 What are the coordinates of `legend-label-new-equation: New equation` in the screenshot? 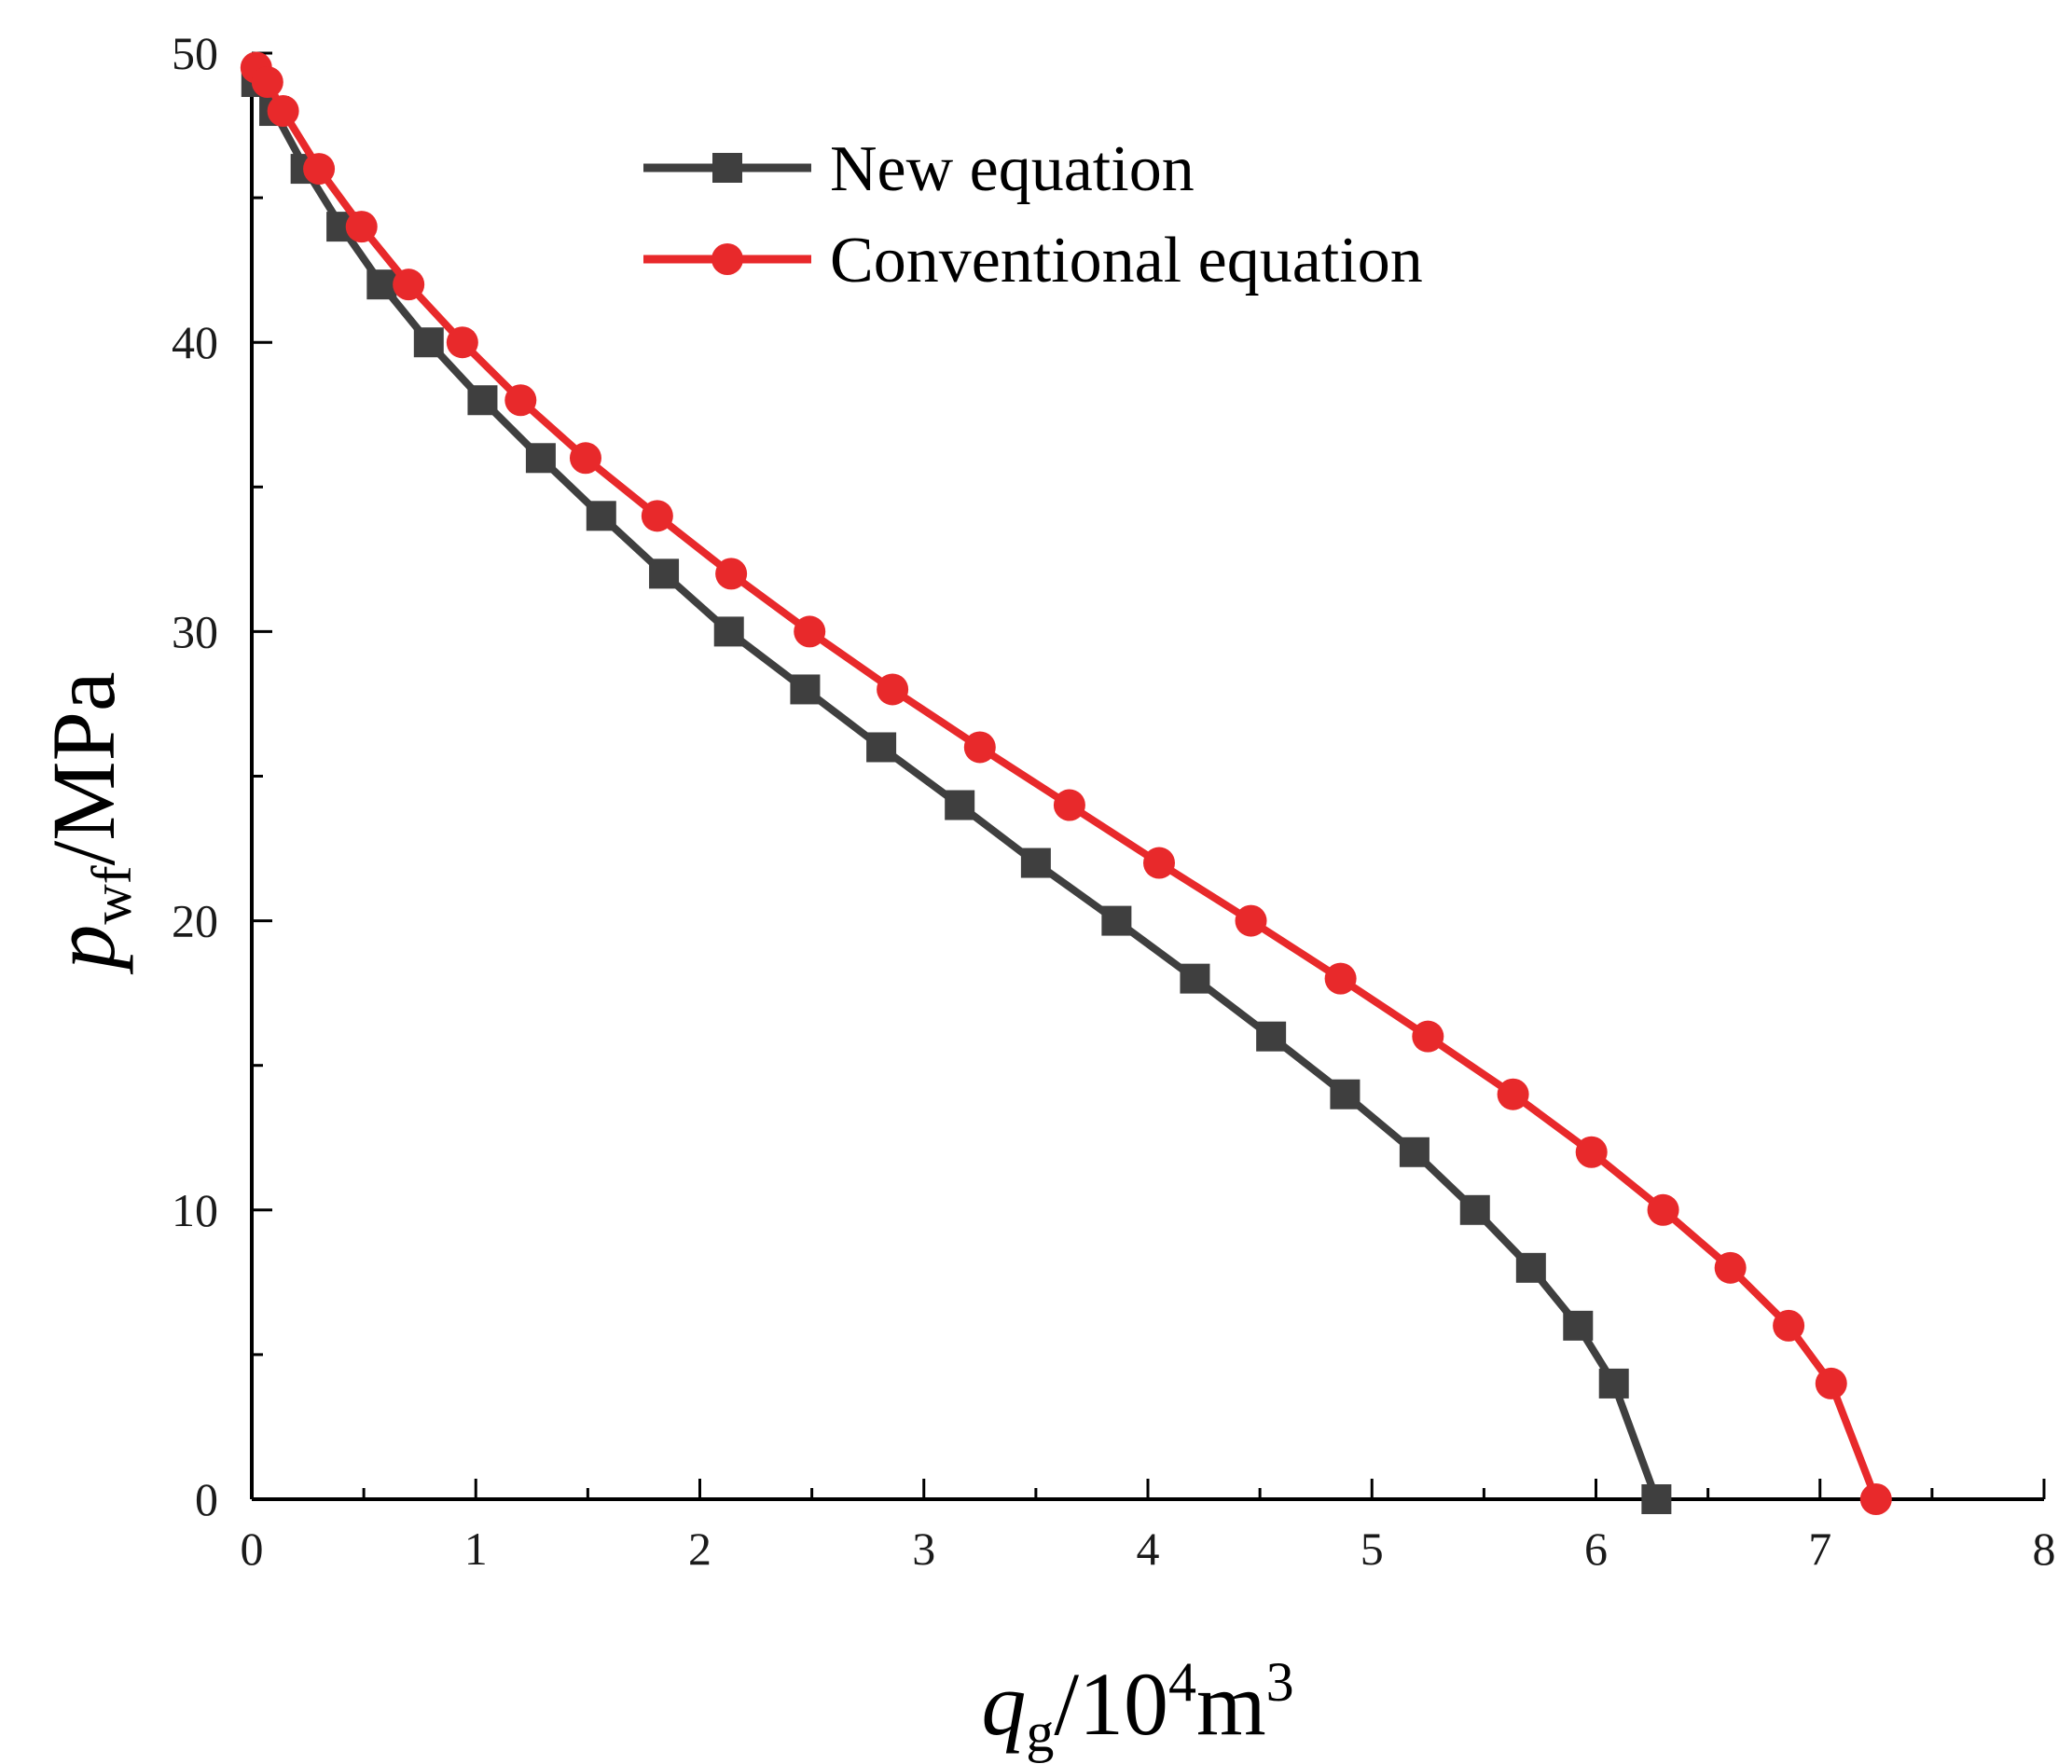 It's located at (1012, 169).